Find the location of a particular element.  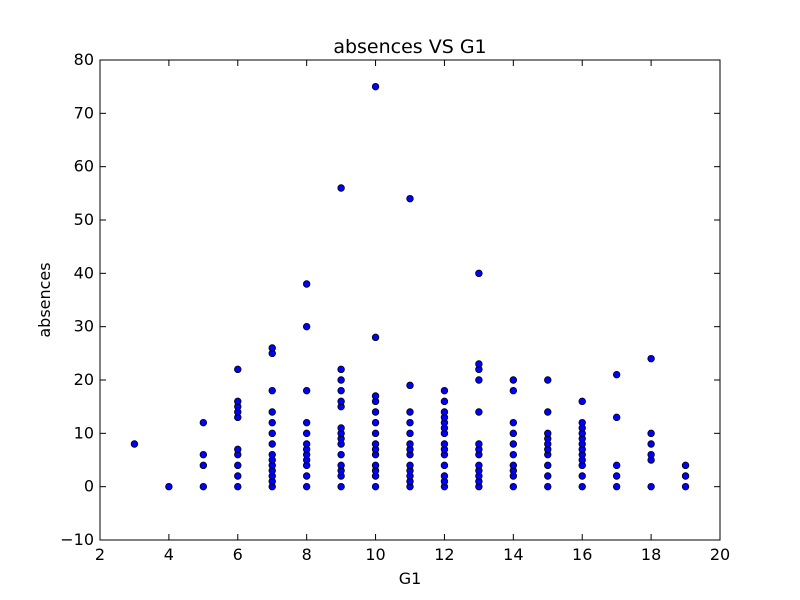

x-tick-label: 20 is located at coordinates (720, 554).